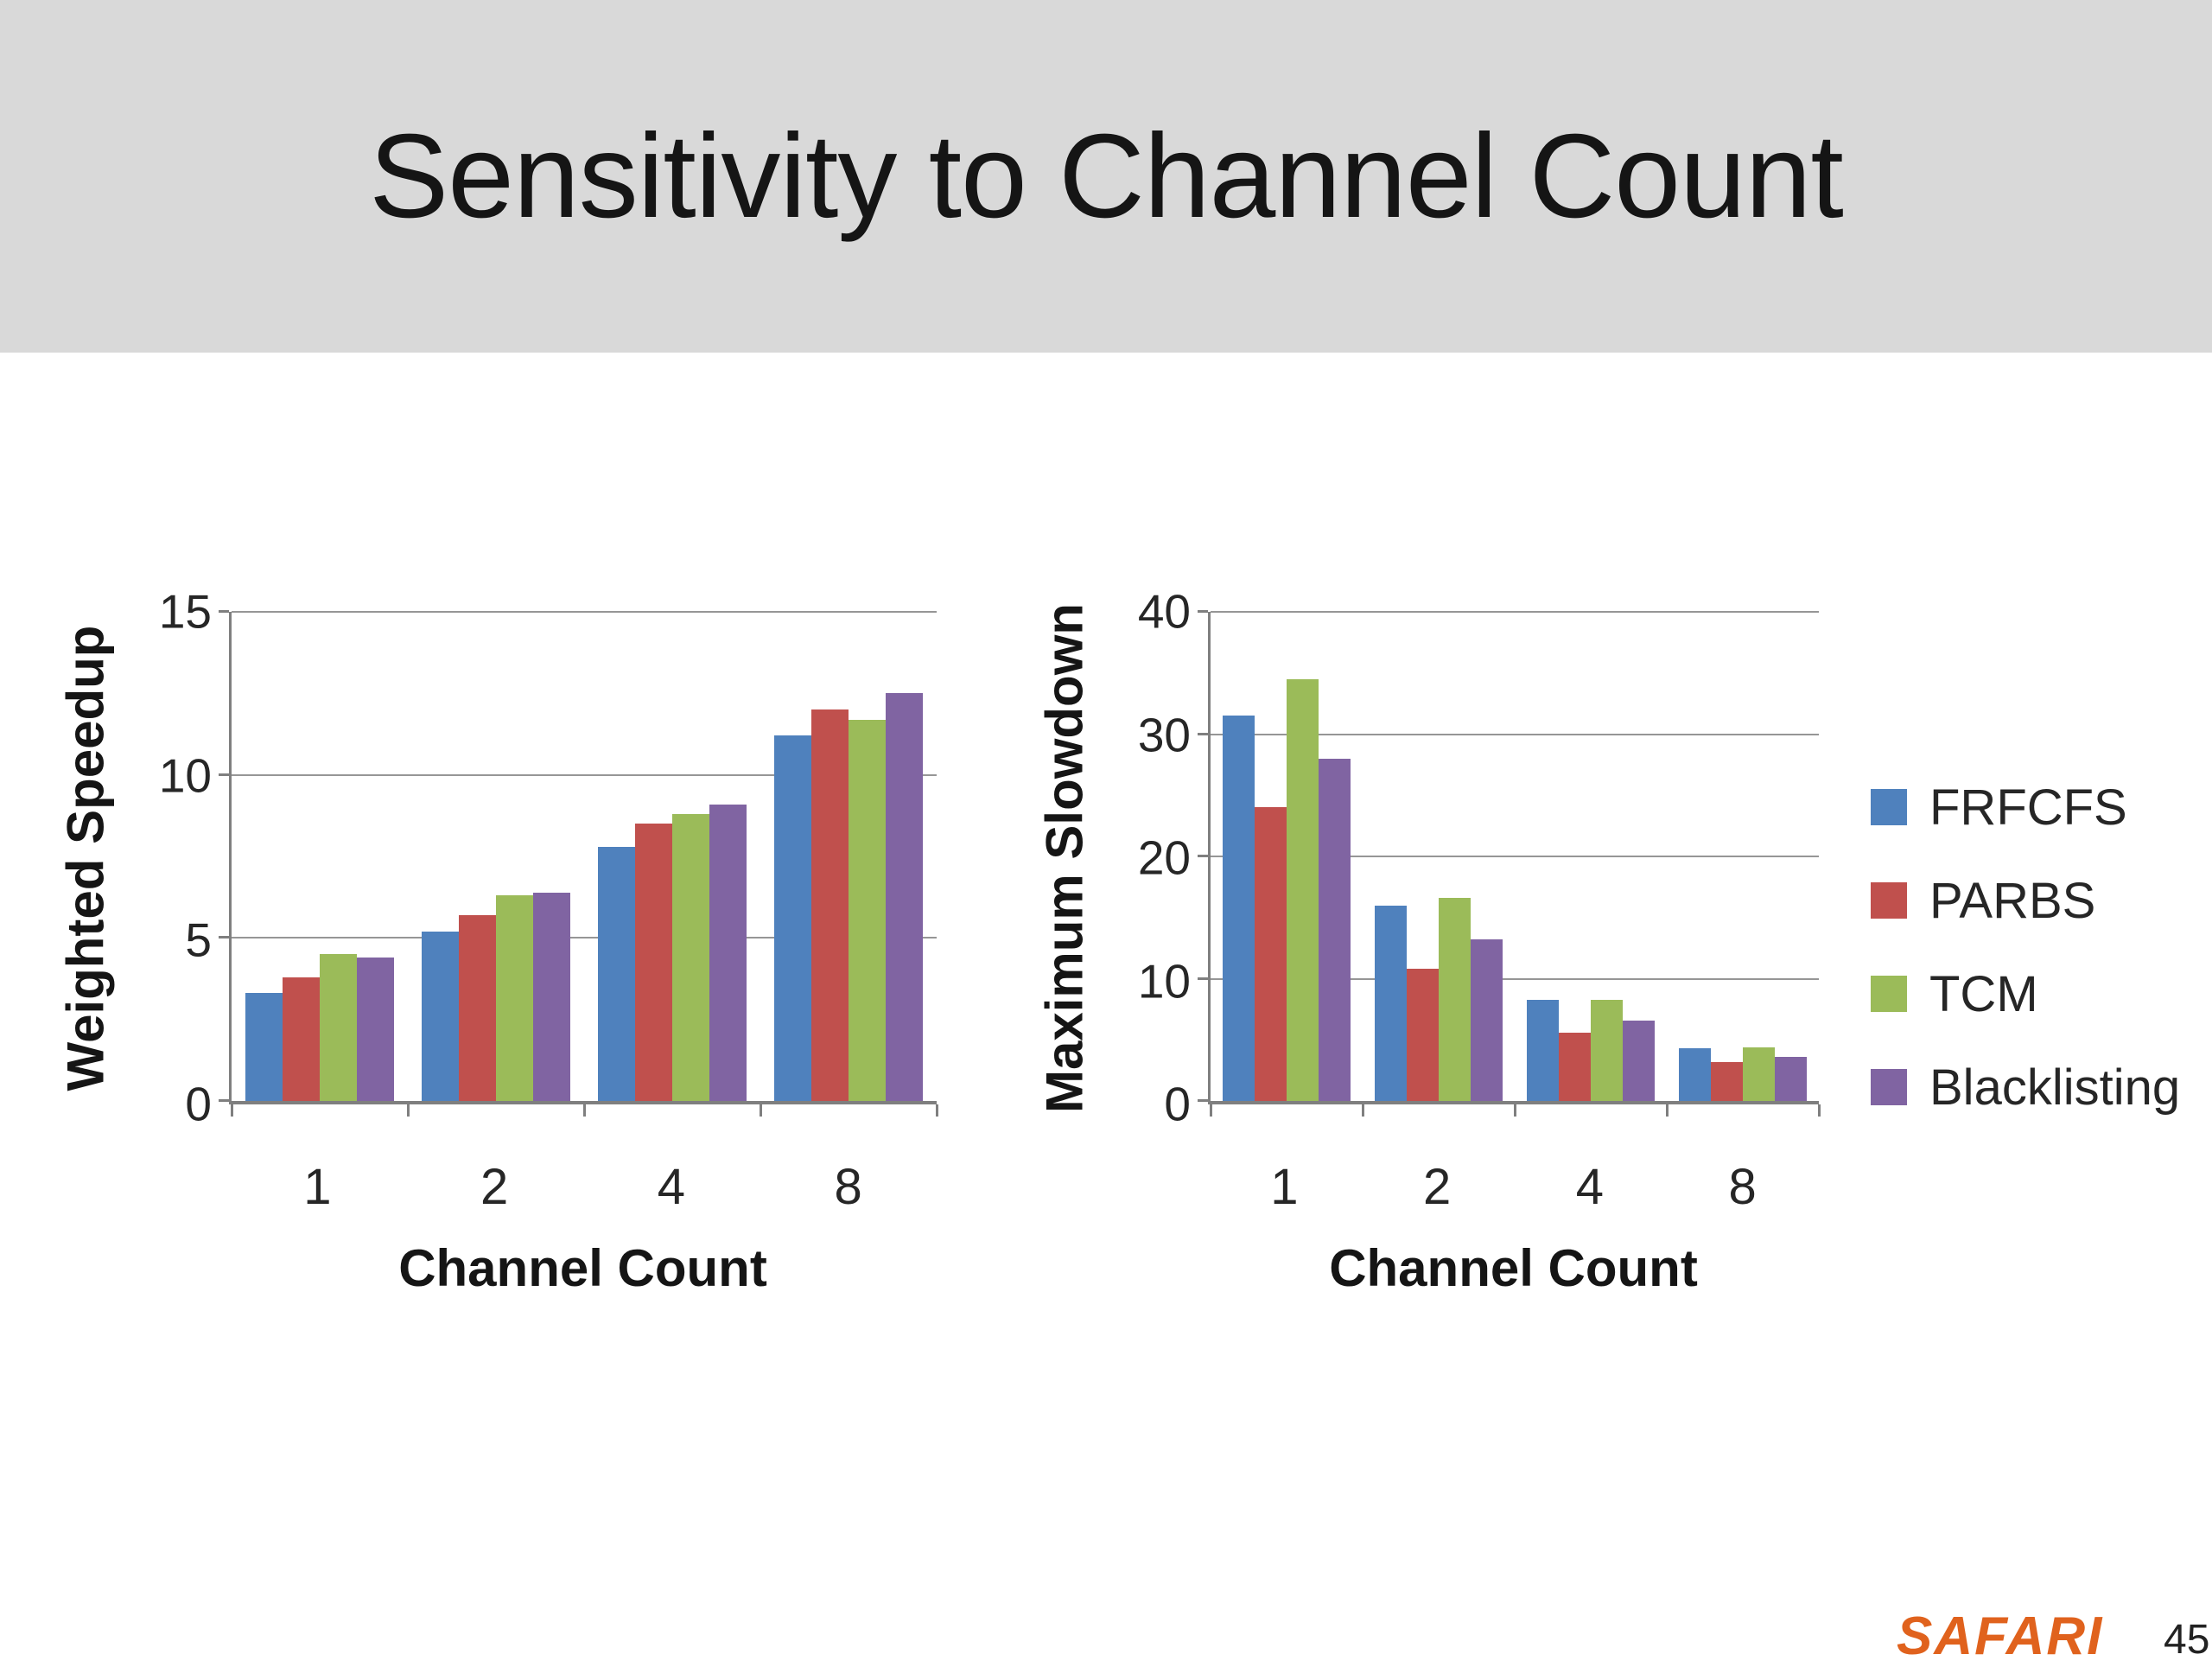 This screenshot has width=2212, height=1667. I want to click on y-tick-label: 5, so click(198, 940).